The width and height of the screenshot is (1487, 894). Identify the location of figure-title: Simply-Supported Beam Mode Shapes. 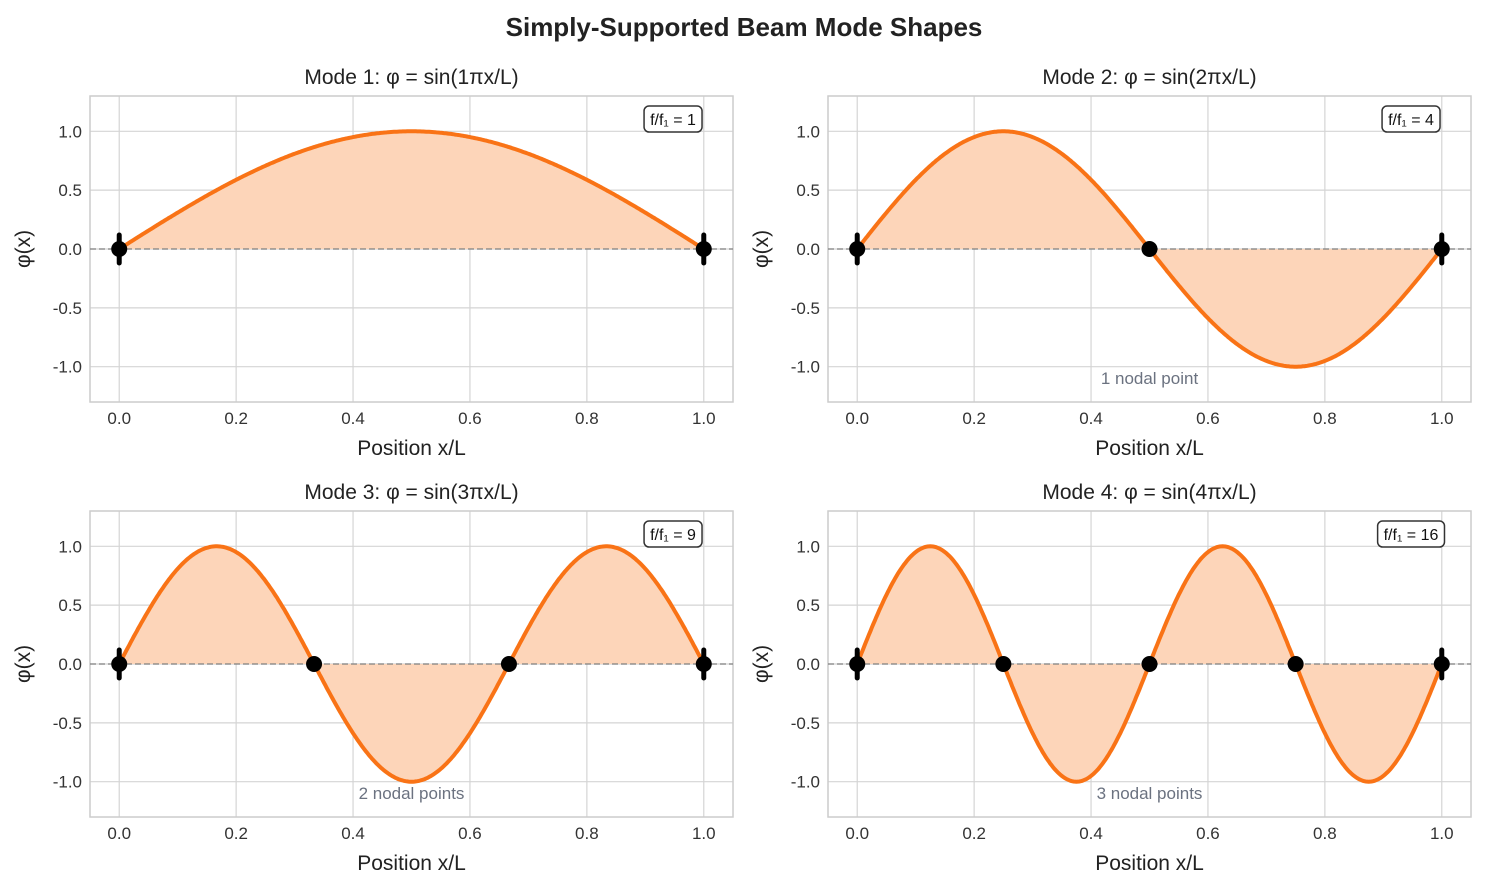
(744, 27).